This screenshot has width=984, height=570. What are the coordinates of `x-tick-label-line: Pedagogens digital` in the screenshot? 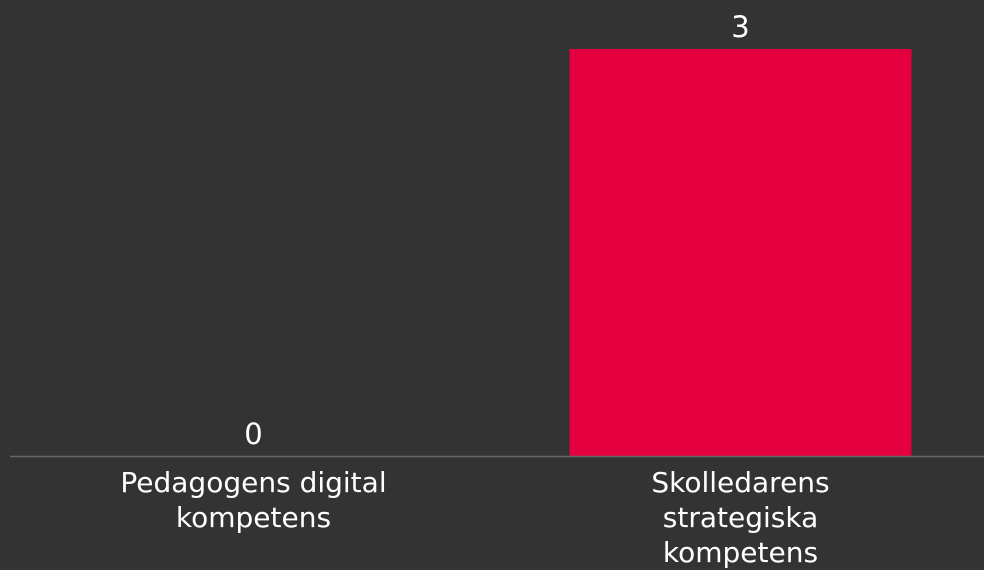 It's located at (253, 482).